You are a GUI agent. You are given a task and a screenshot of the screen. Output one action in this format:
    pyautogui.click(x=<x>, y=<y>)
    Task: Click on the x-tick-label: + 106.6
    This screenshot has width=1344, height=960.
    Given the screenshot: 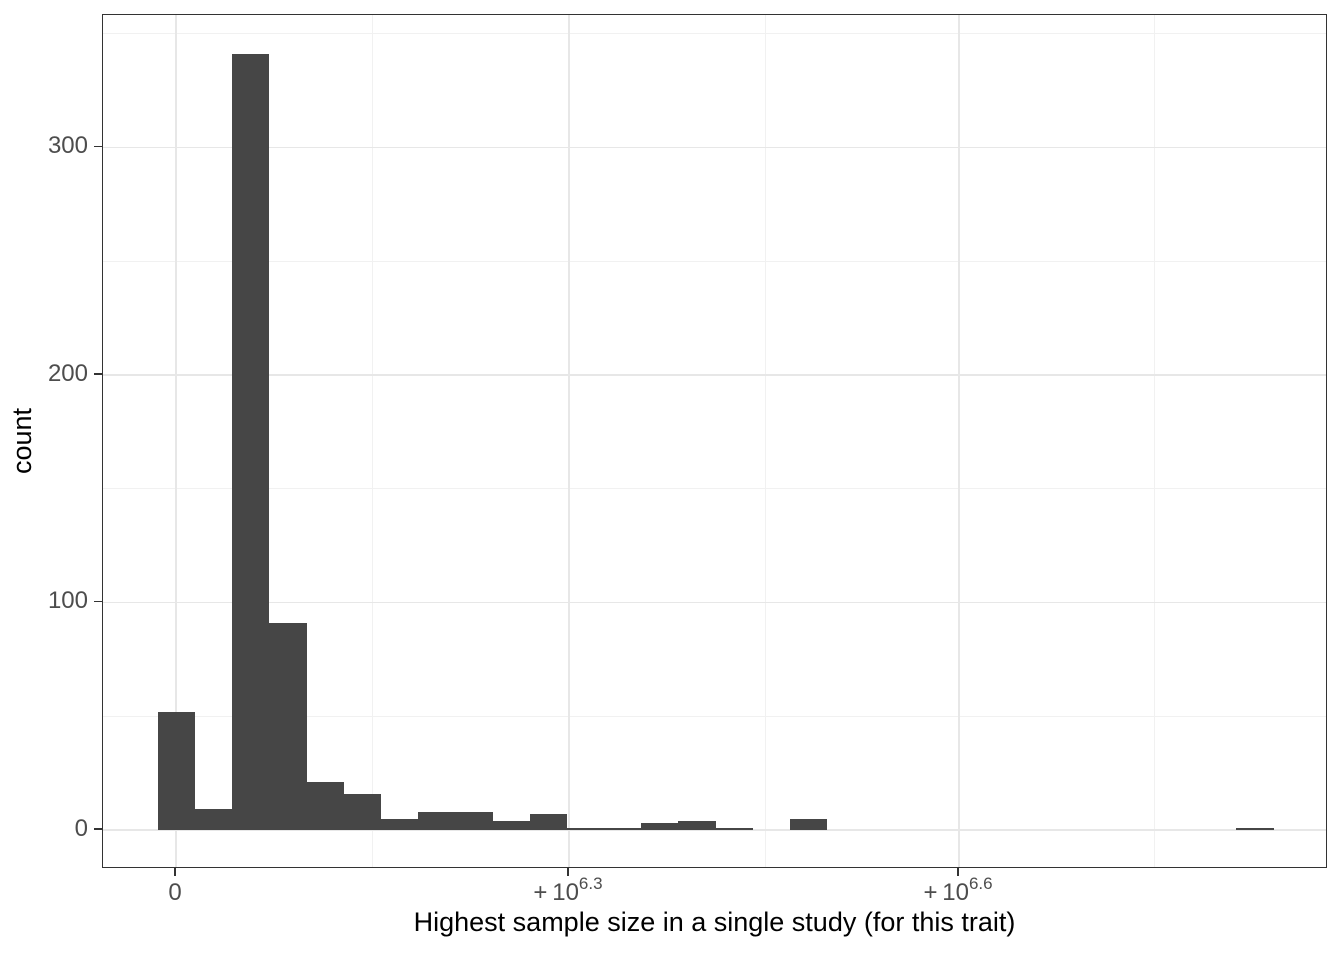 What is the action you would take?
    pyautogui.click(x=958, y=890)
    